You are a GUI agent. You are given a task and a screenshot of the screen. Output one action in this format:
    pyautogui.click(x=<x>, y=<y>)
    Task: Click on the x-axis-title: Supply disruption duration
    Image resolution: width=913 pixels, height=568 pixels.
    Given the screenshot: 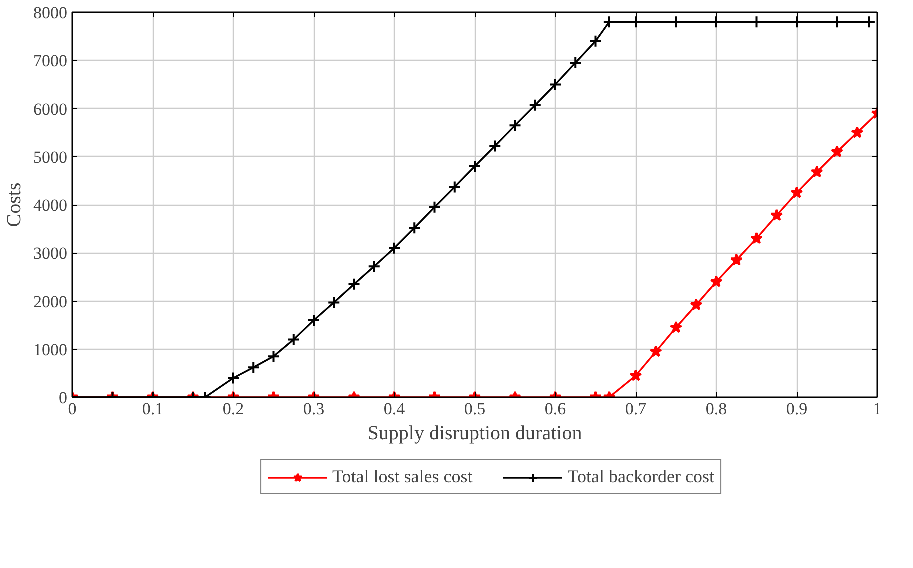 What is the action you would take?
    pyautogui.click(x=475, y=433)
    